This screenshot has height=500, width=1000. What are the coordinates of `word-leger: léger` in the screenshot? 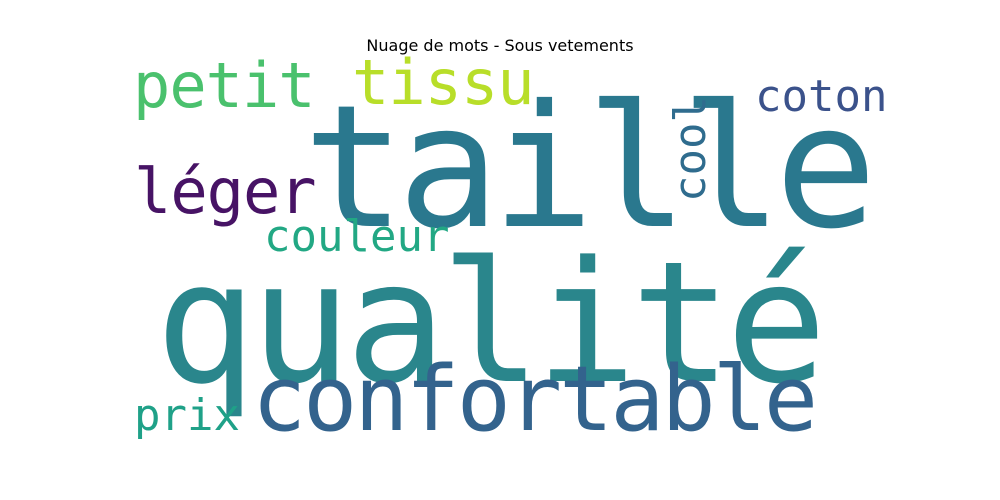 It's located at (225, 191).